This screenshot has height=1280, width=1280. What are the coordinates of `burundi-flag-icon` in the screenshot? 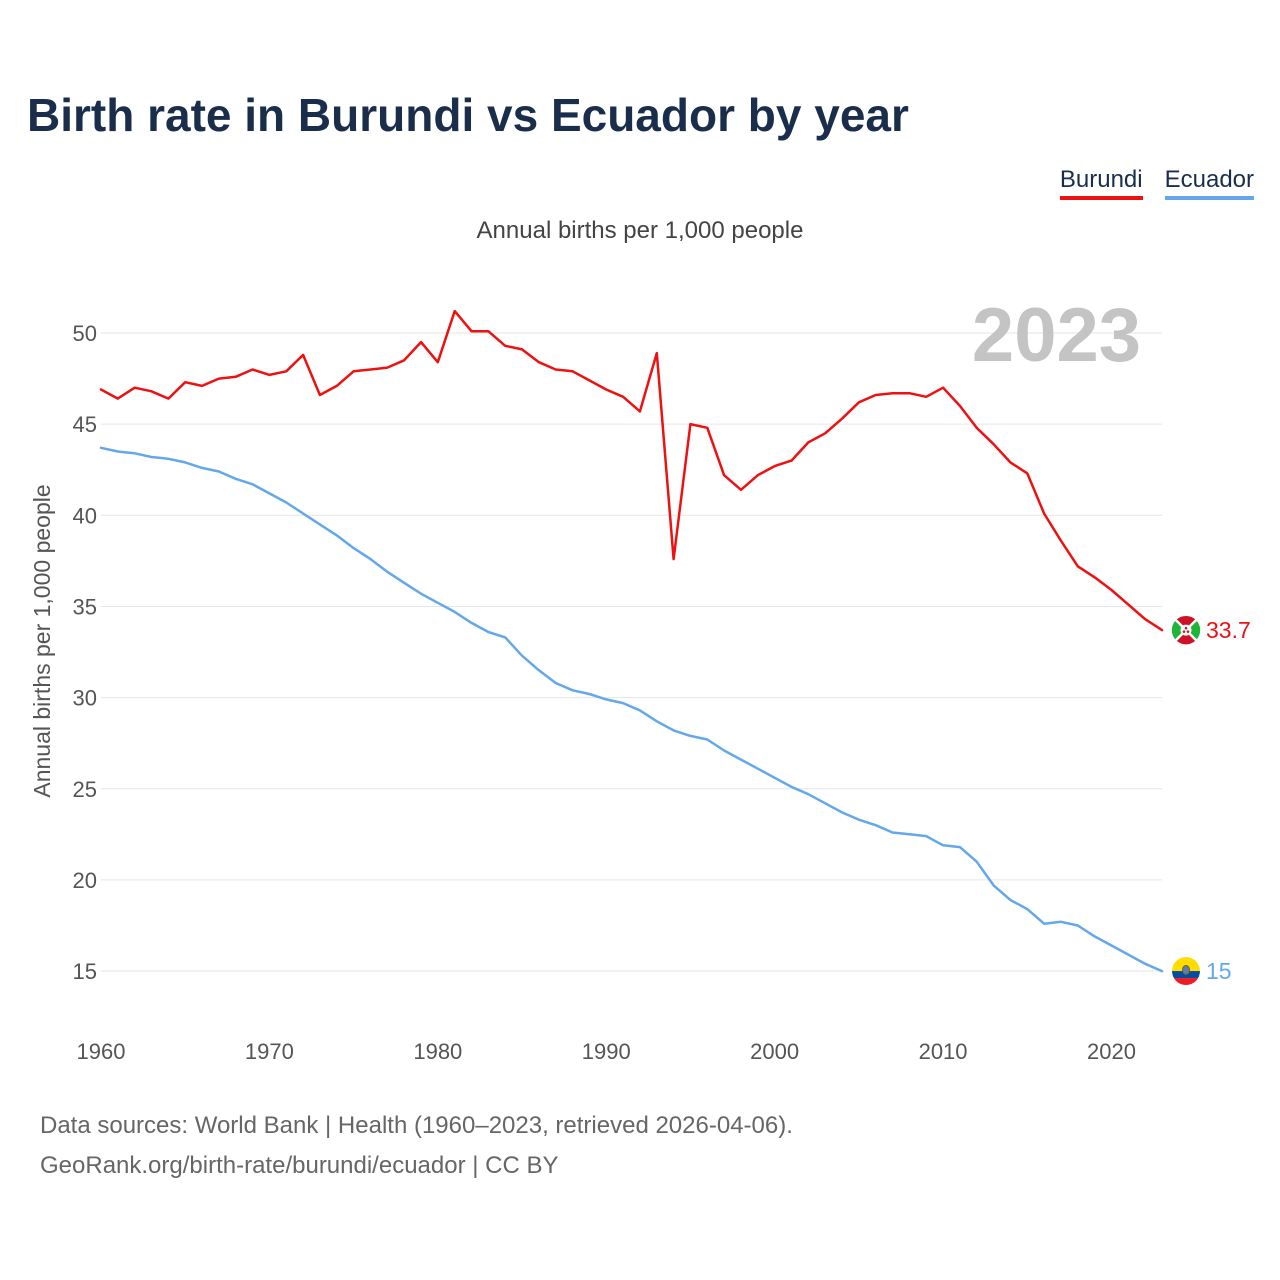 It's located at (1186, 630).